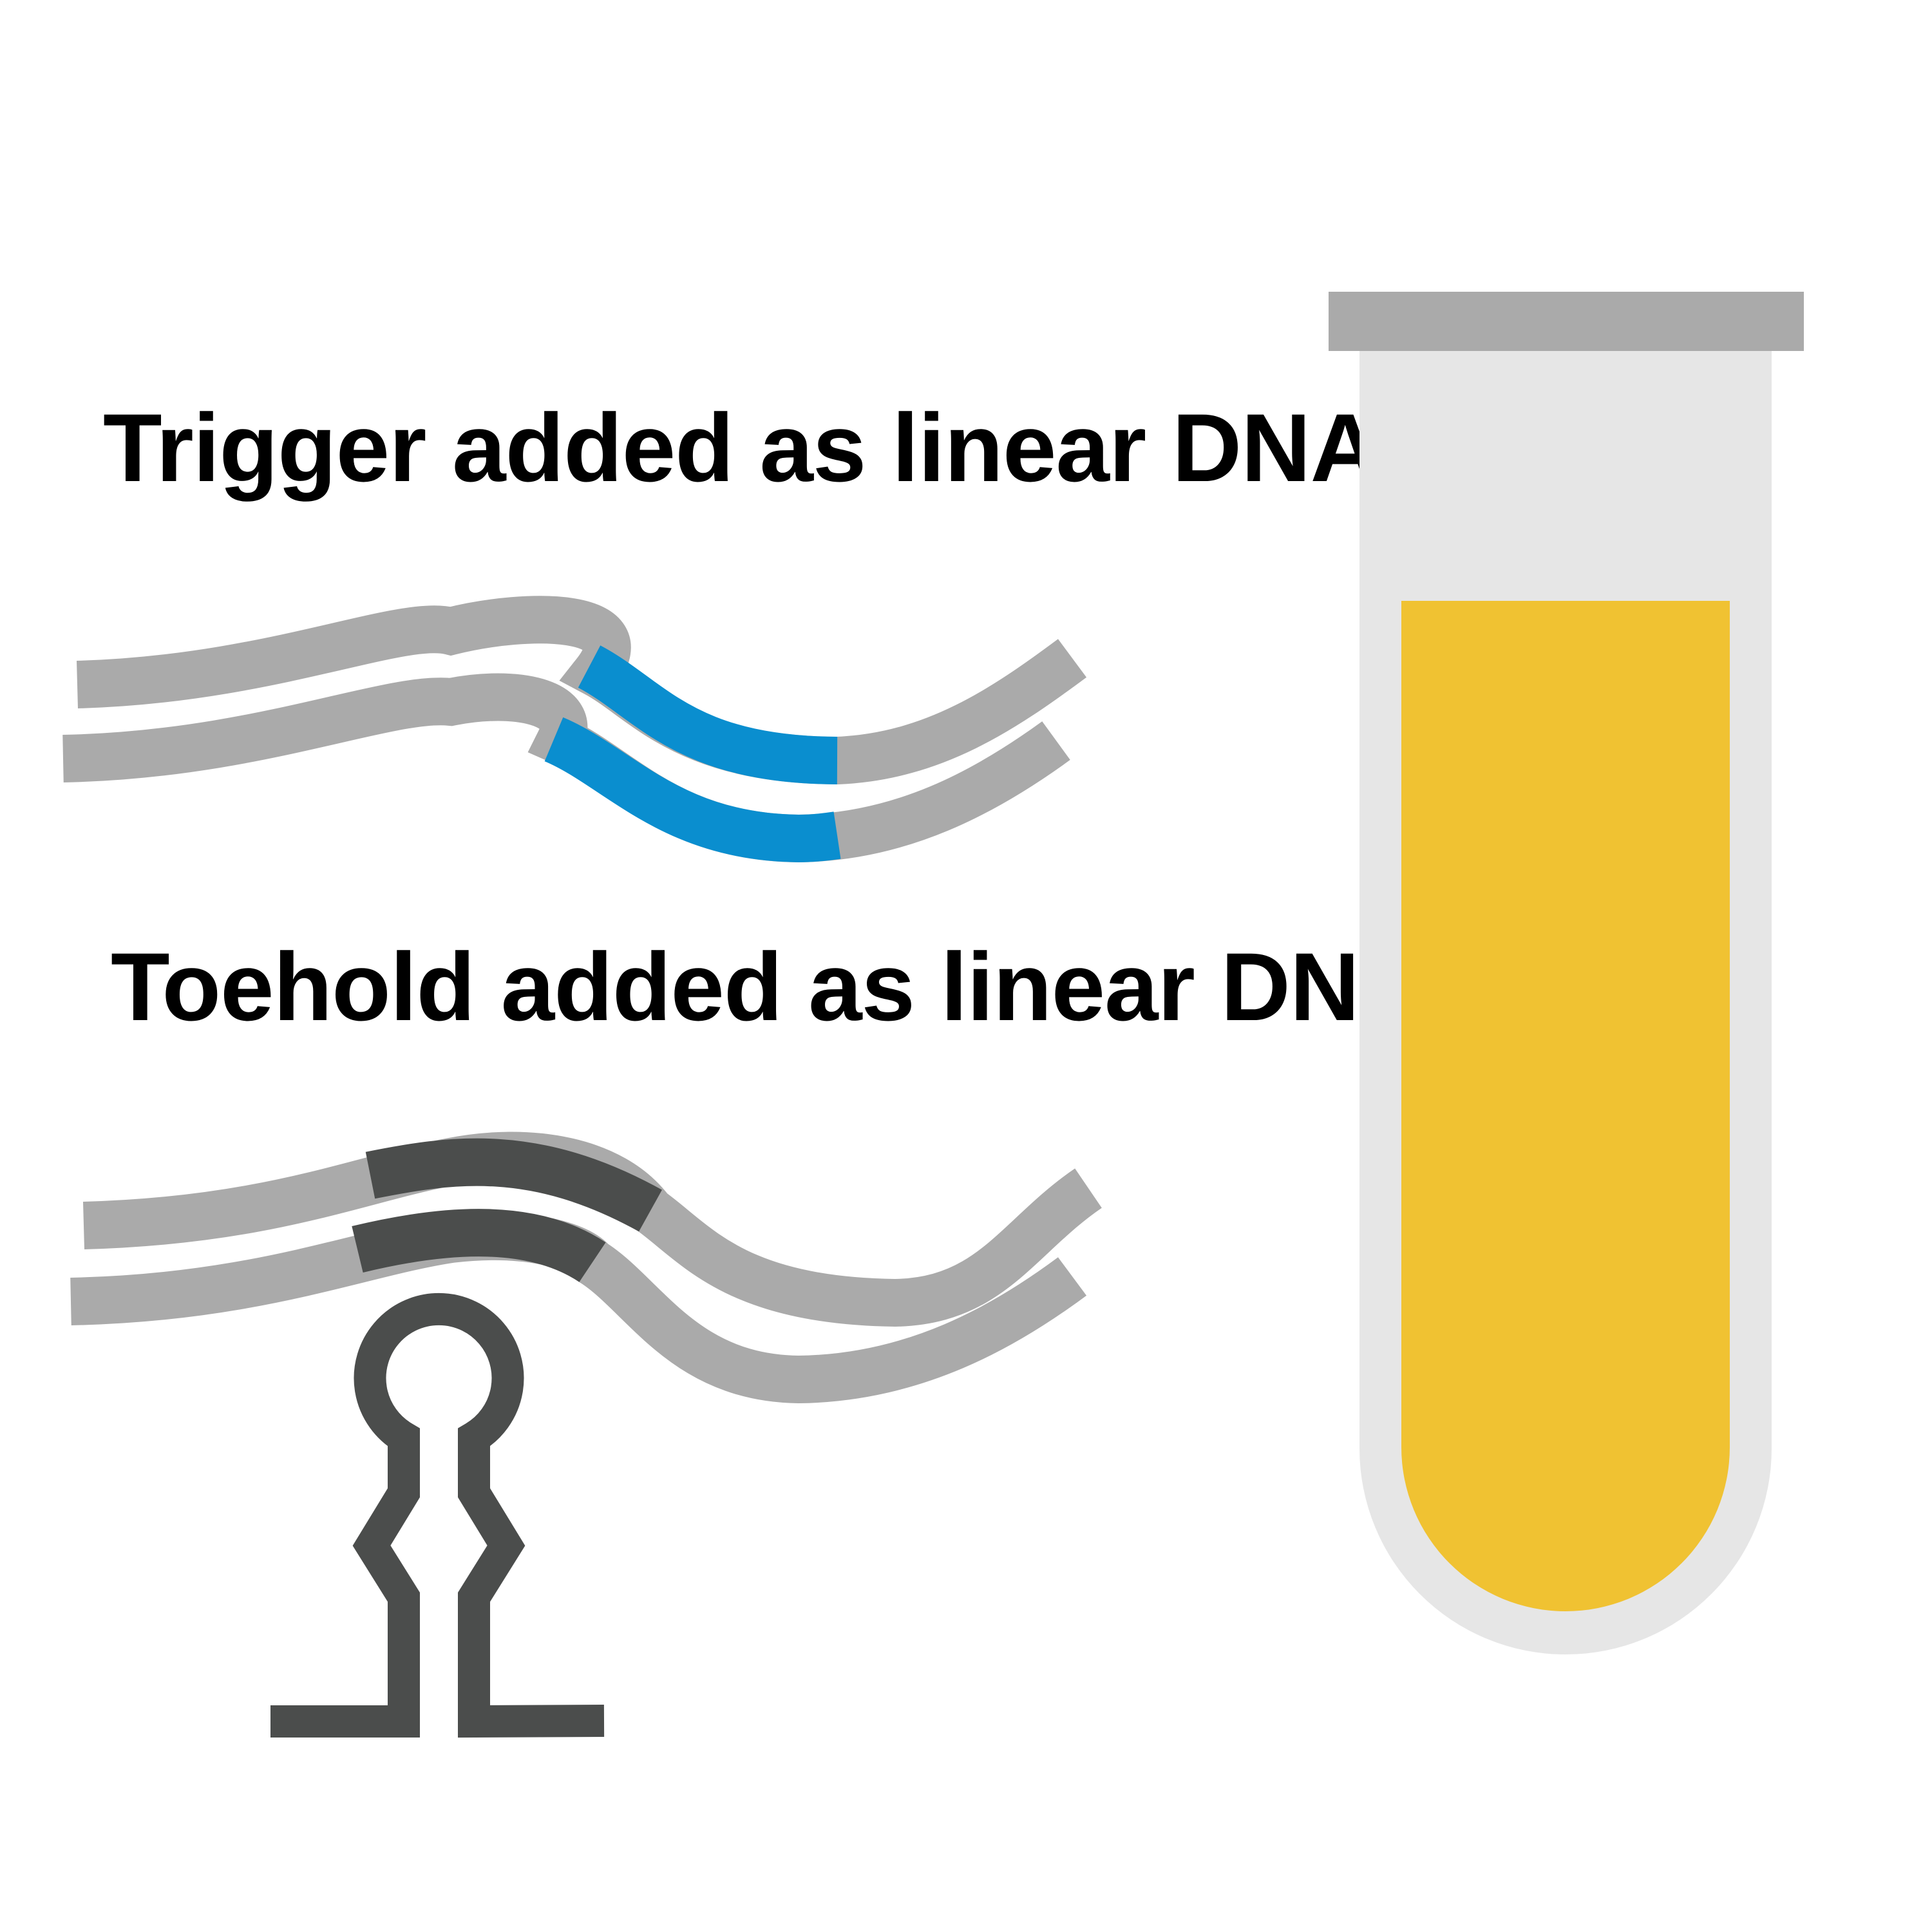  I want to click on trigger-dna-icon, so click(574, 729).